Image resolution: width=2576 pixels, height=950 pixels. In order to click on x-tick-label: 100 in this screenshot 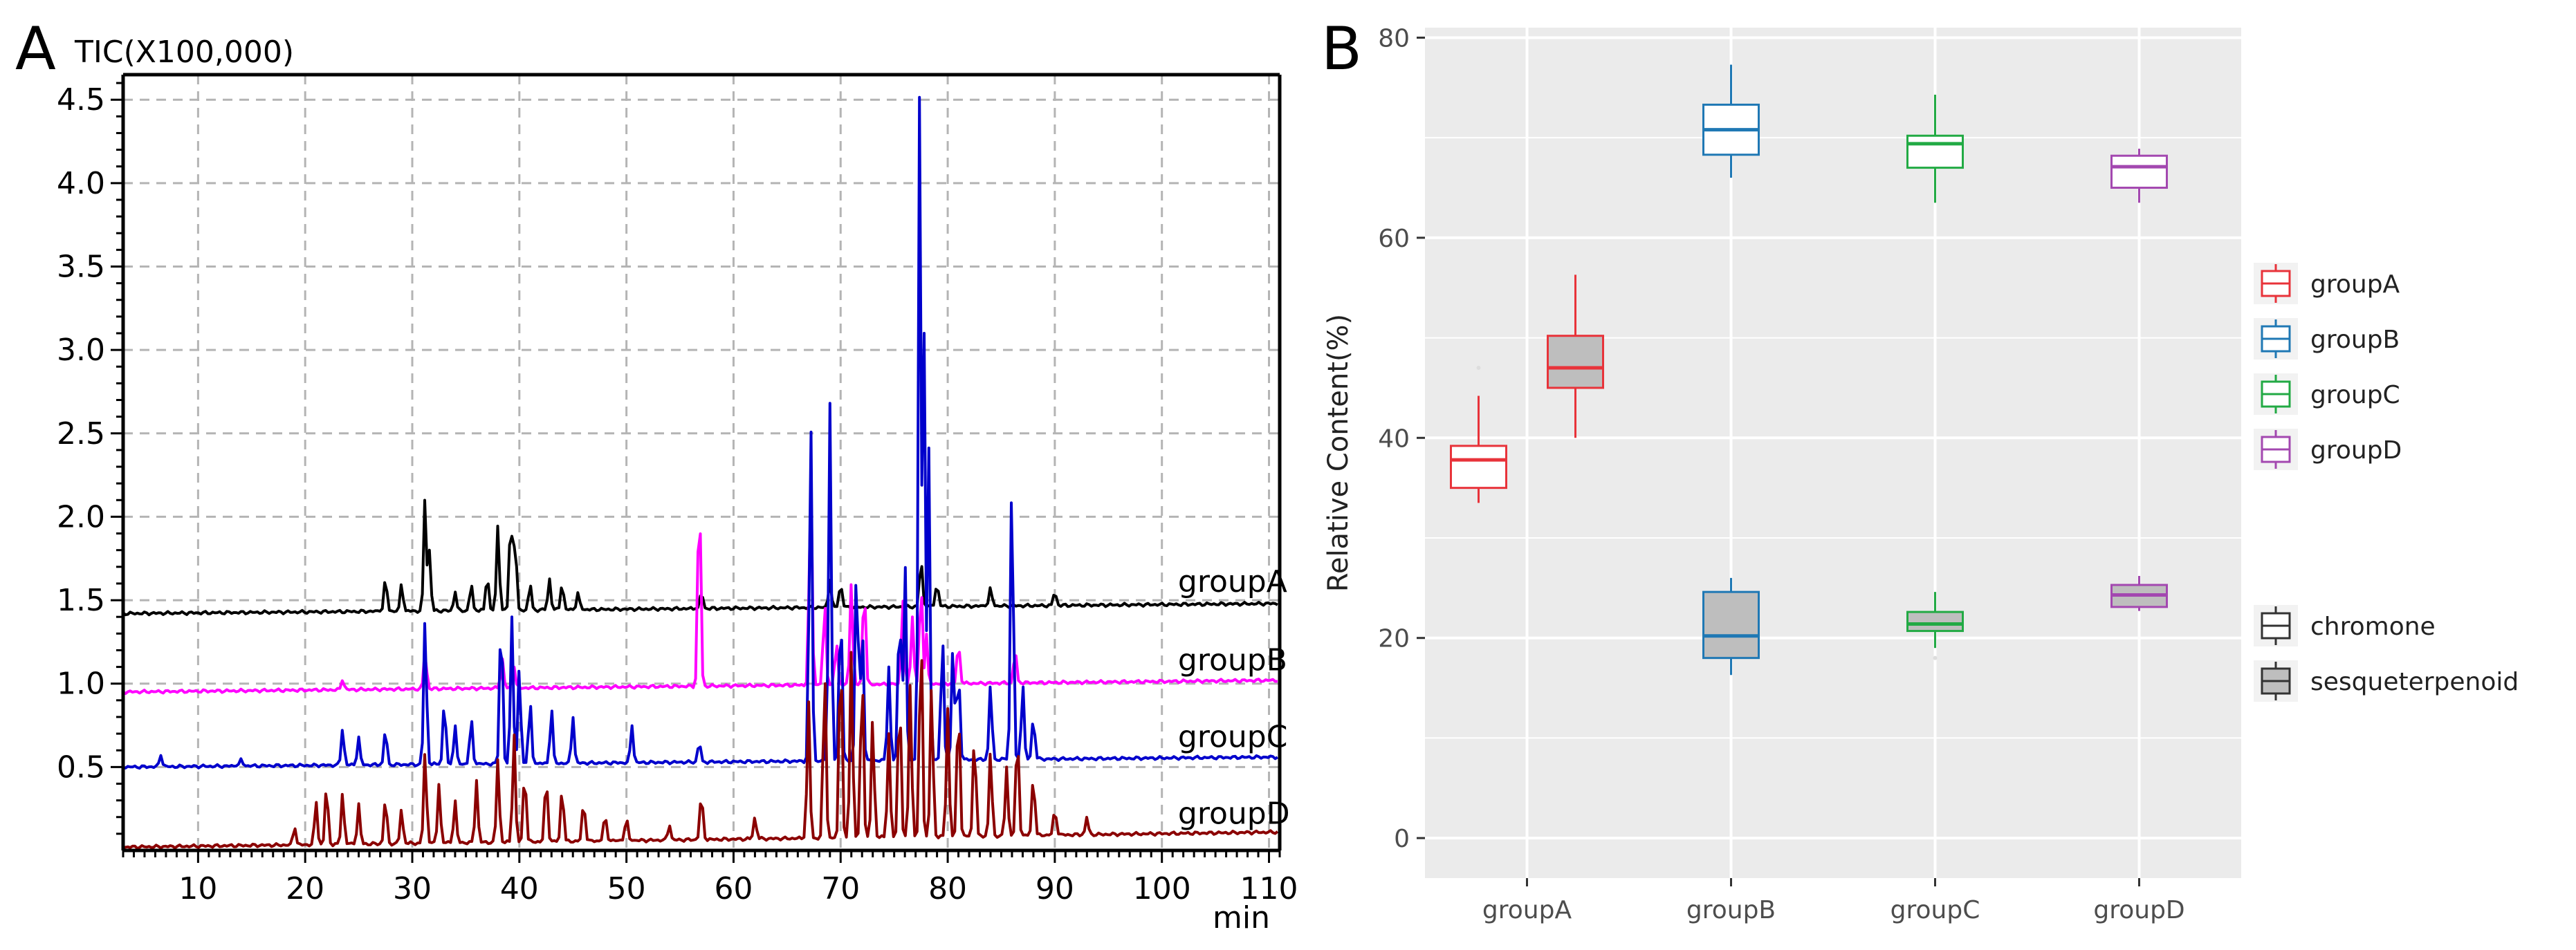, I will do `click(1162, 888)`.